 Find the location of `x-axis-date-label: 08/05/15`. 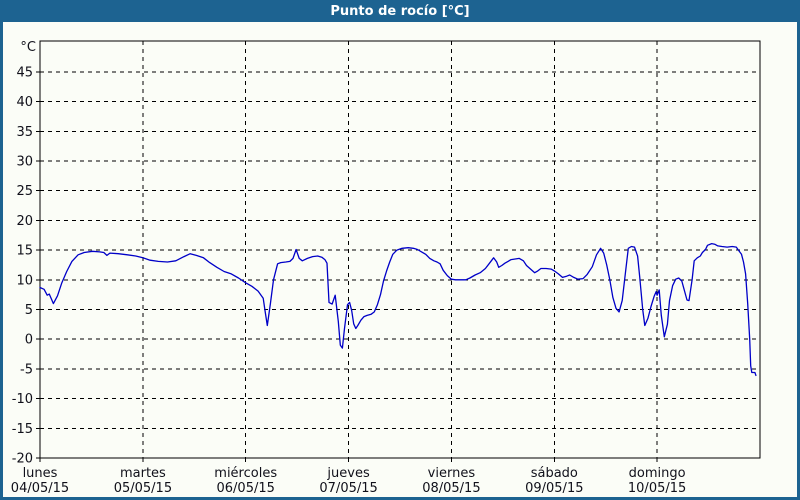

x-axis-date-label: 08/05/15 is located at coordinates (451, 488).